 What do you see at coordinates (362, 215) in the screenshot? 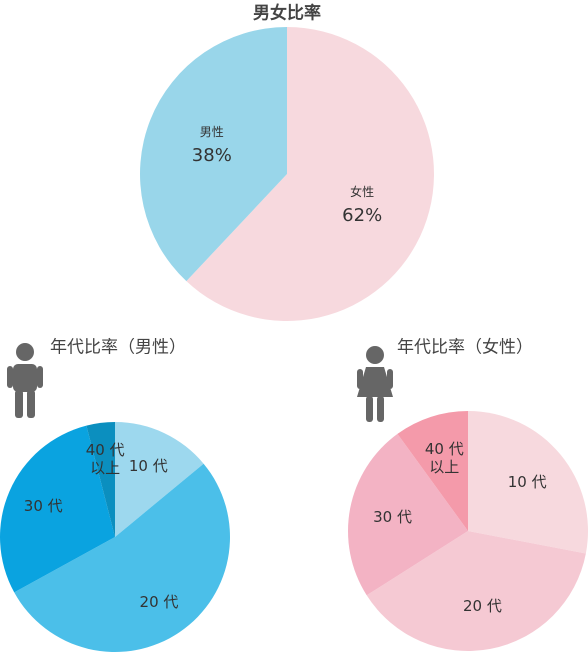
I see `value-label: 62%` at bounding box center [362, 215].